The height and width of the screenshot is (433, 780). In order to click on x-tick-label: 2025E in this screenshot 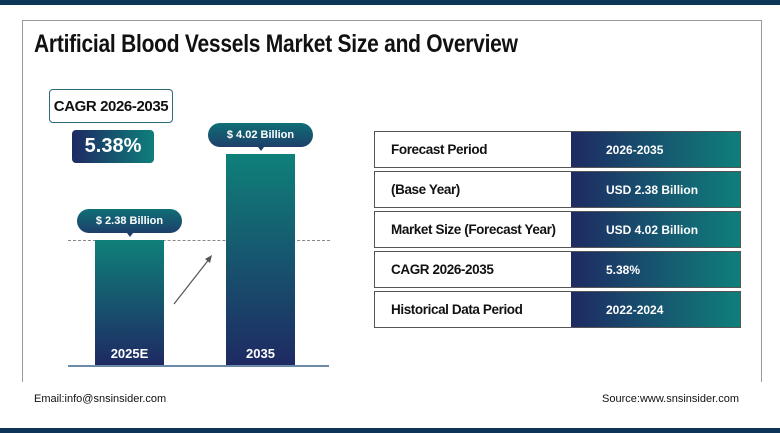, I will do `click(129, 353)`.